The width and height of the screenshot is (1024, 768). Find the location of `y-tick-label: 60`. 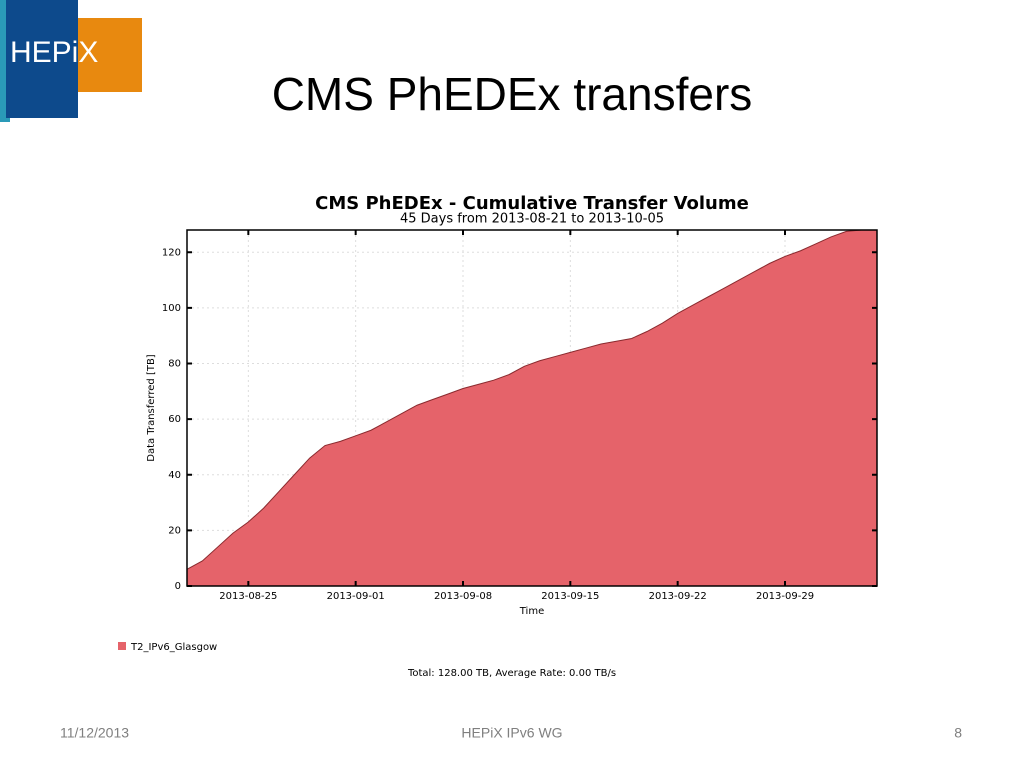

y-tick-label: 60 is located at coordinates (174, 419).